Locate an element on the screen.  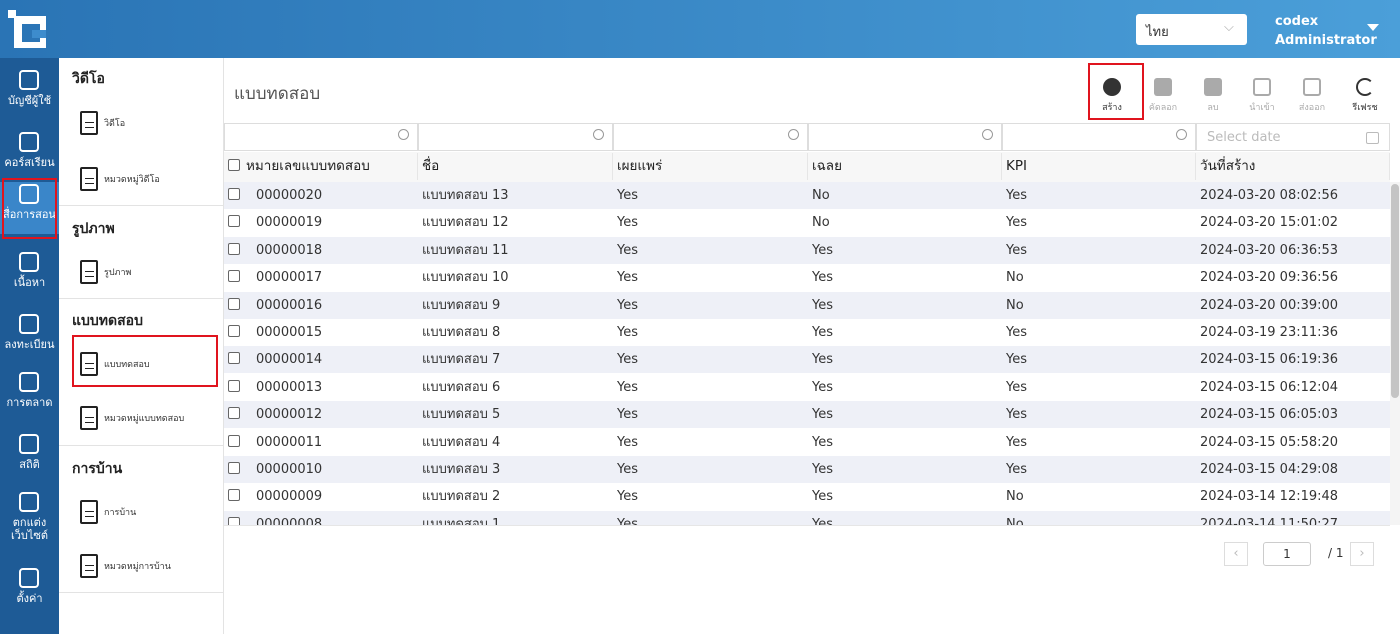
cell-text: แบบทดสอบ 7 is located at coordinates (461, 360).